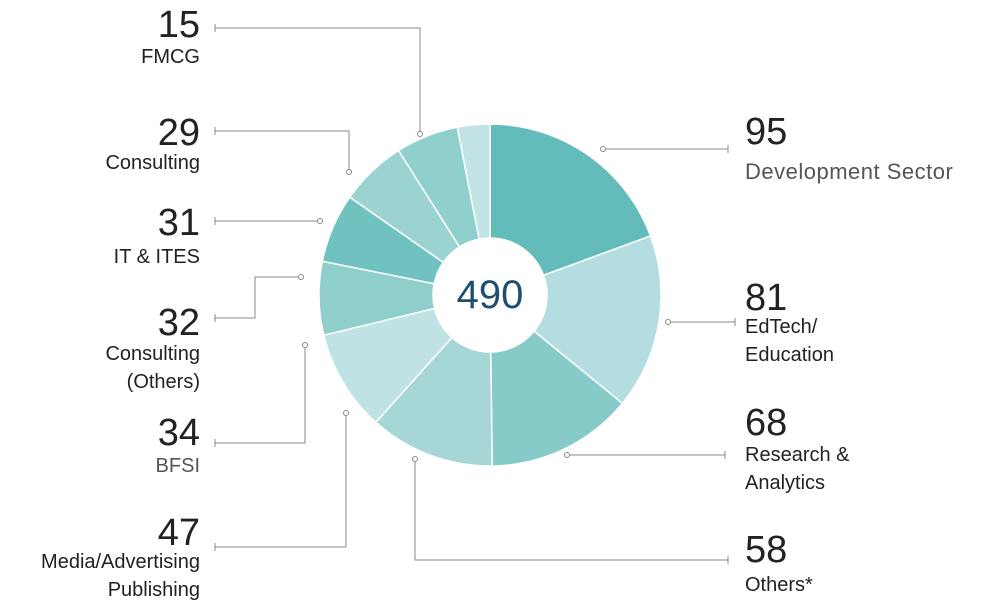 This screenshot has width=997, height=603. I want to click on value-label: 29, so click(178, 133).